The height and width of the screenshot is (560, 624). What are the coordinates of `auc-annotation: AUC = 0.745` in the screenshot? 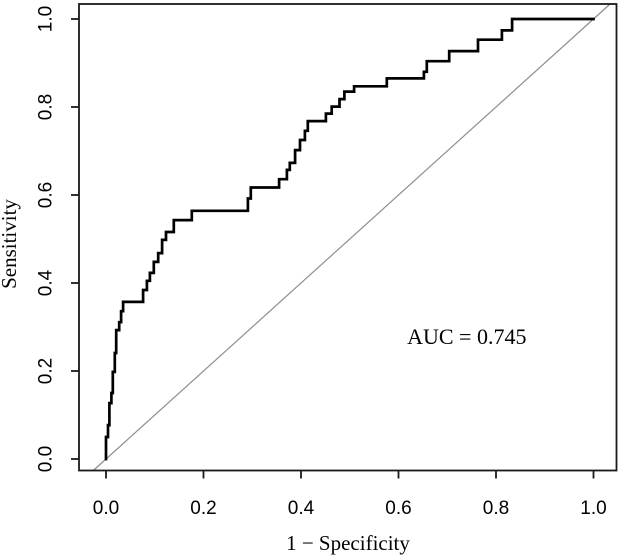 It's located at (466, 336).